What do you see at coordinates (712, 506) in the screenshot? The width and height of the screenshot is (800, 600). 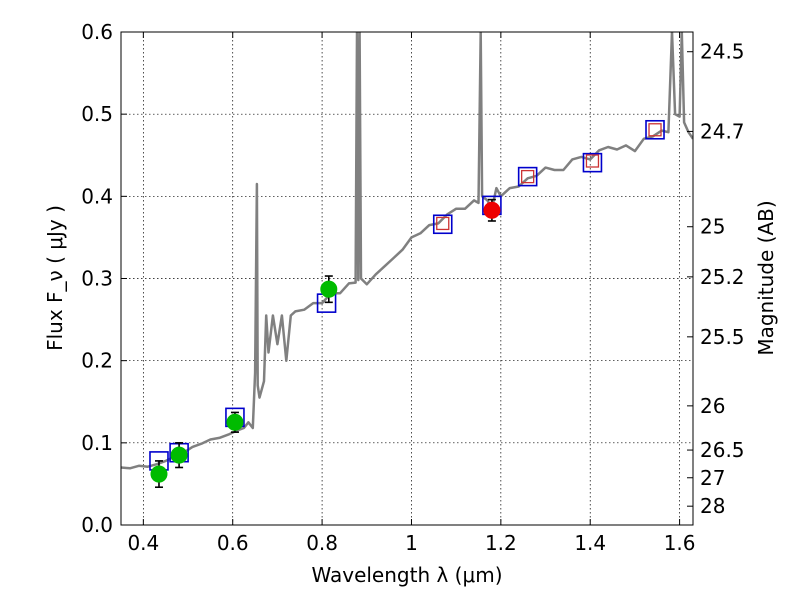 I see `mag-tick-label: 28` at bounding box center [712, 506].